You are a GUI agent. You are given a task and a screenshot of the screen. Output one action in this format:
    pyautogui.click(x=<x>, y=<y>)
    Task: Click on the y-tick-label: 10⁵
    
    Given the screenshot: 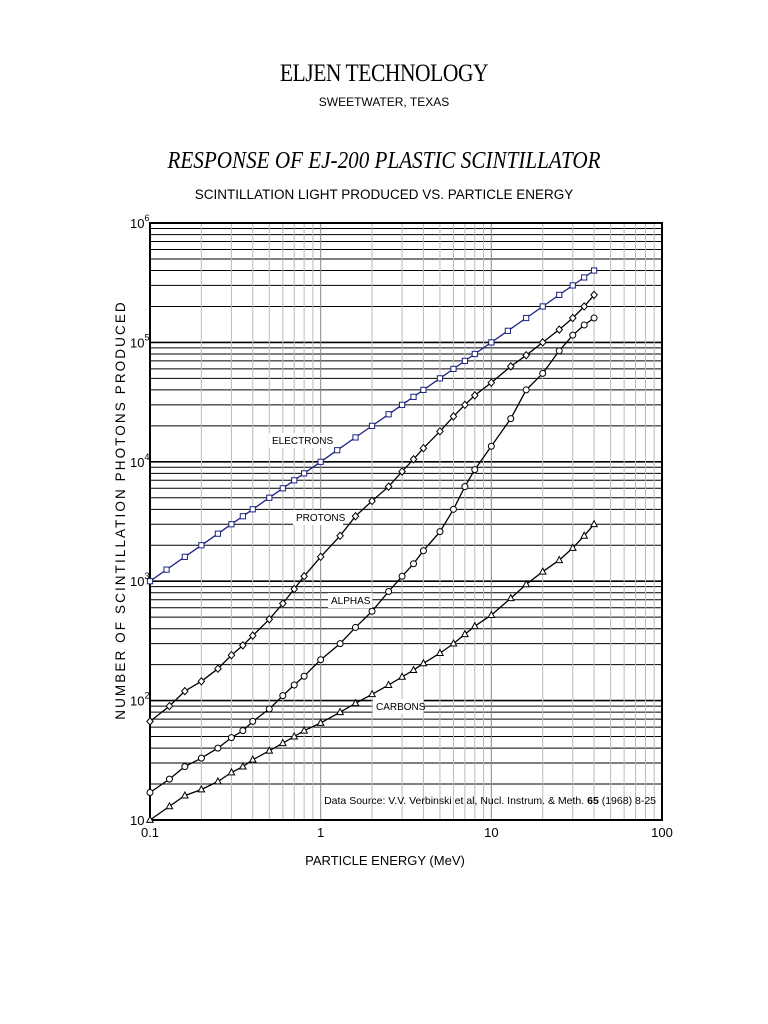 What is the action you would take?
    pyautogui.click(x=139, y=341)
    